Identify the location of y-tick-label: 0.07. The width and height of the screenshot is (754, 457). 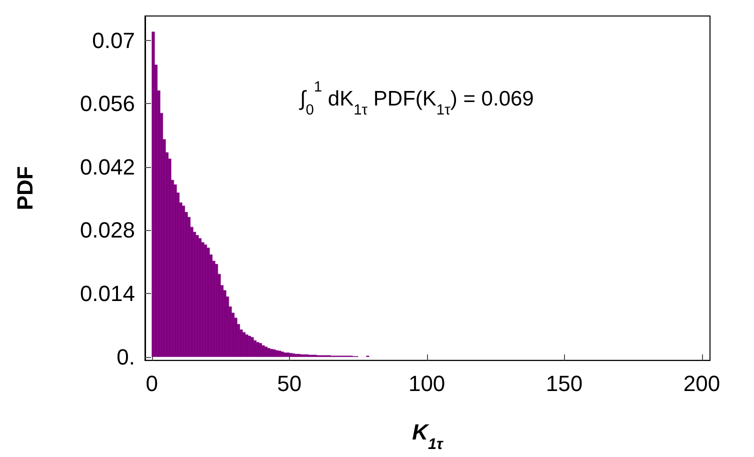
(113, 40).